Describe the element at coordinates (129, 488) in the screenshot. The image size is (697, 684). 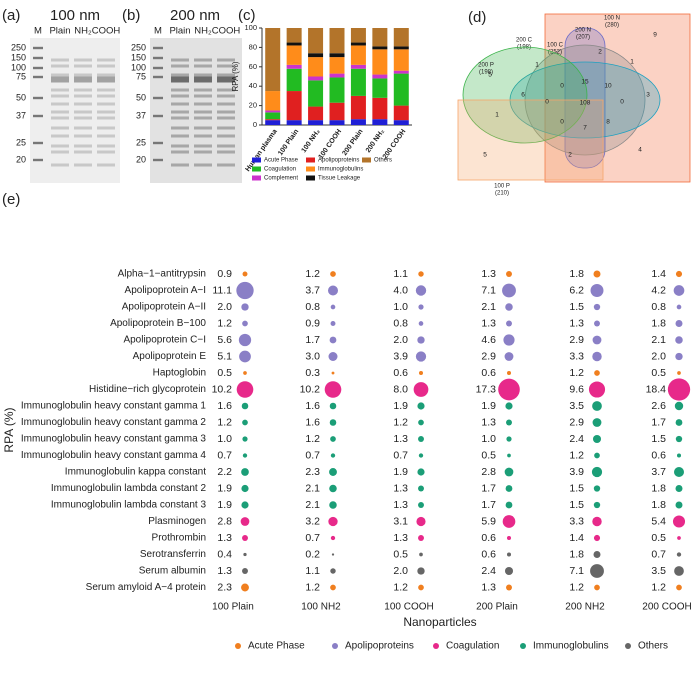
I see `row-label: Immunoglobulin lambda constant 2` at that location.